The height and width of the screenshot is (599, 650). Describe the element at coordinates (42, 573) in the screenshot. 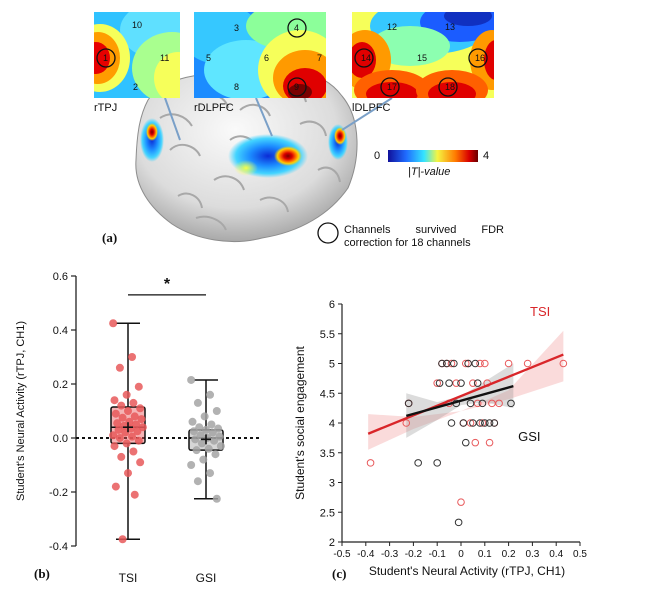

I see `panel-b-letter: (b)` at that location.